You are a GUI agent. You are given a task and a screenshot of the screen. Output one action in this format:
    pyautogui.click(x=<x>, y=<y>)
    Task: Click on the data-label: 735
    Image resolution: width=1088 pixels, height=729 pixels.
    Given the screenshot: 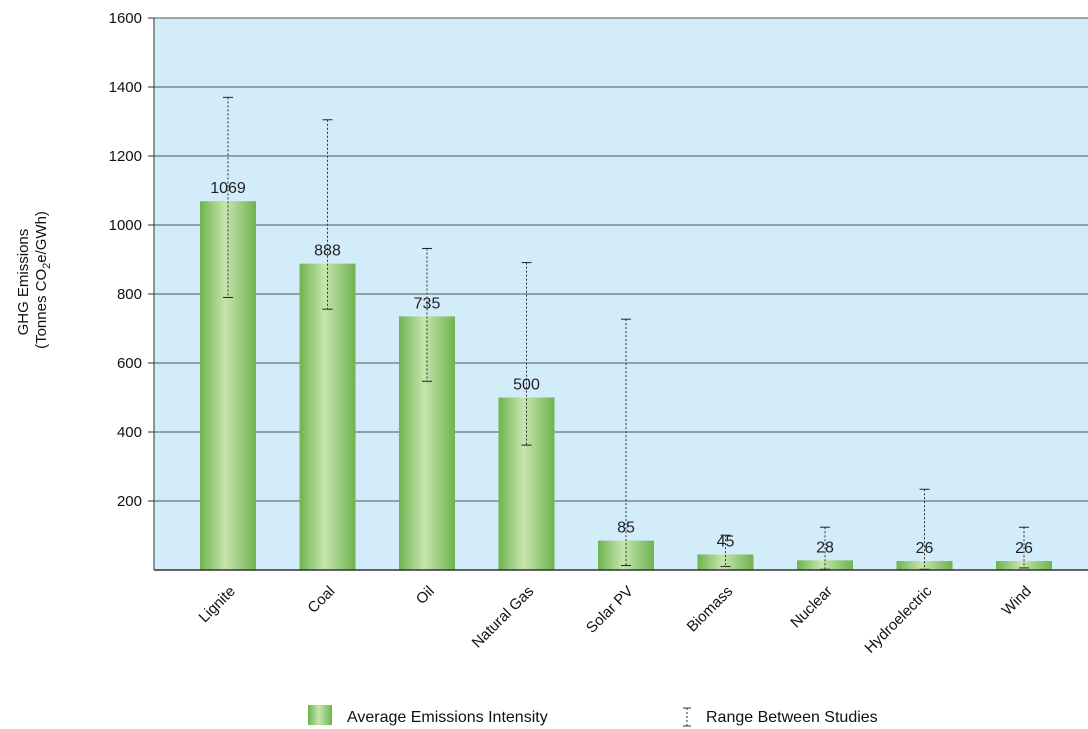 What is the action you would take?
    pyautogui.click(x=427, y=303)
    